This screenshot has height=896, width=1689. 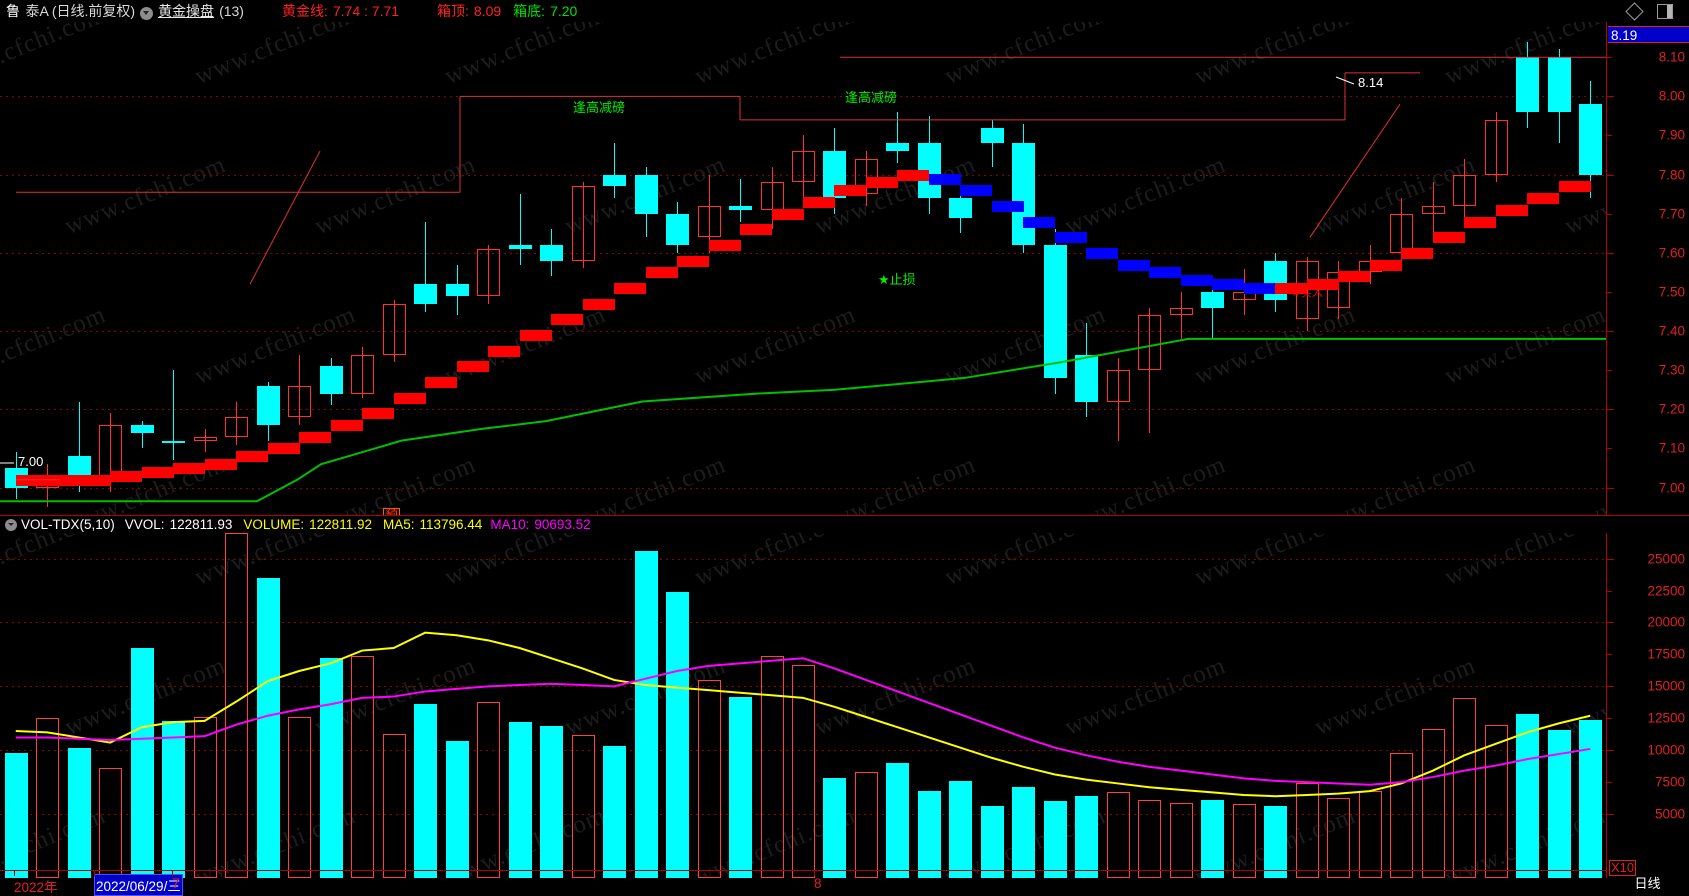 What do you see at coordinates (186, 11) in the screenshot?
I see `indicator-name: 黄金操盘` at bounding box center [186, 11].